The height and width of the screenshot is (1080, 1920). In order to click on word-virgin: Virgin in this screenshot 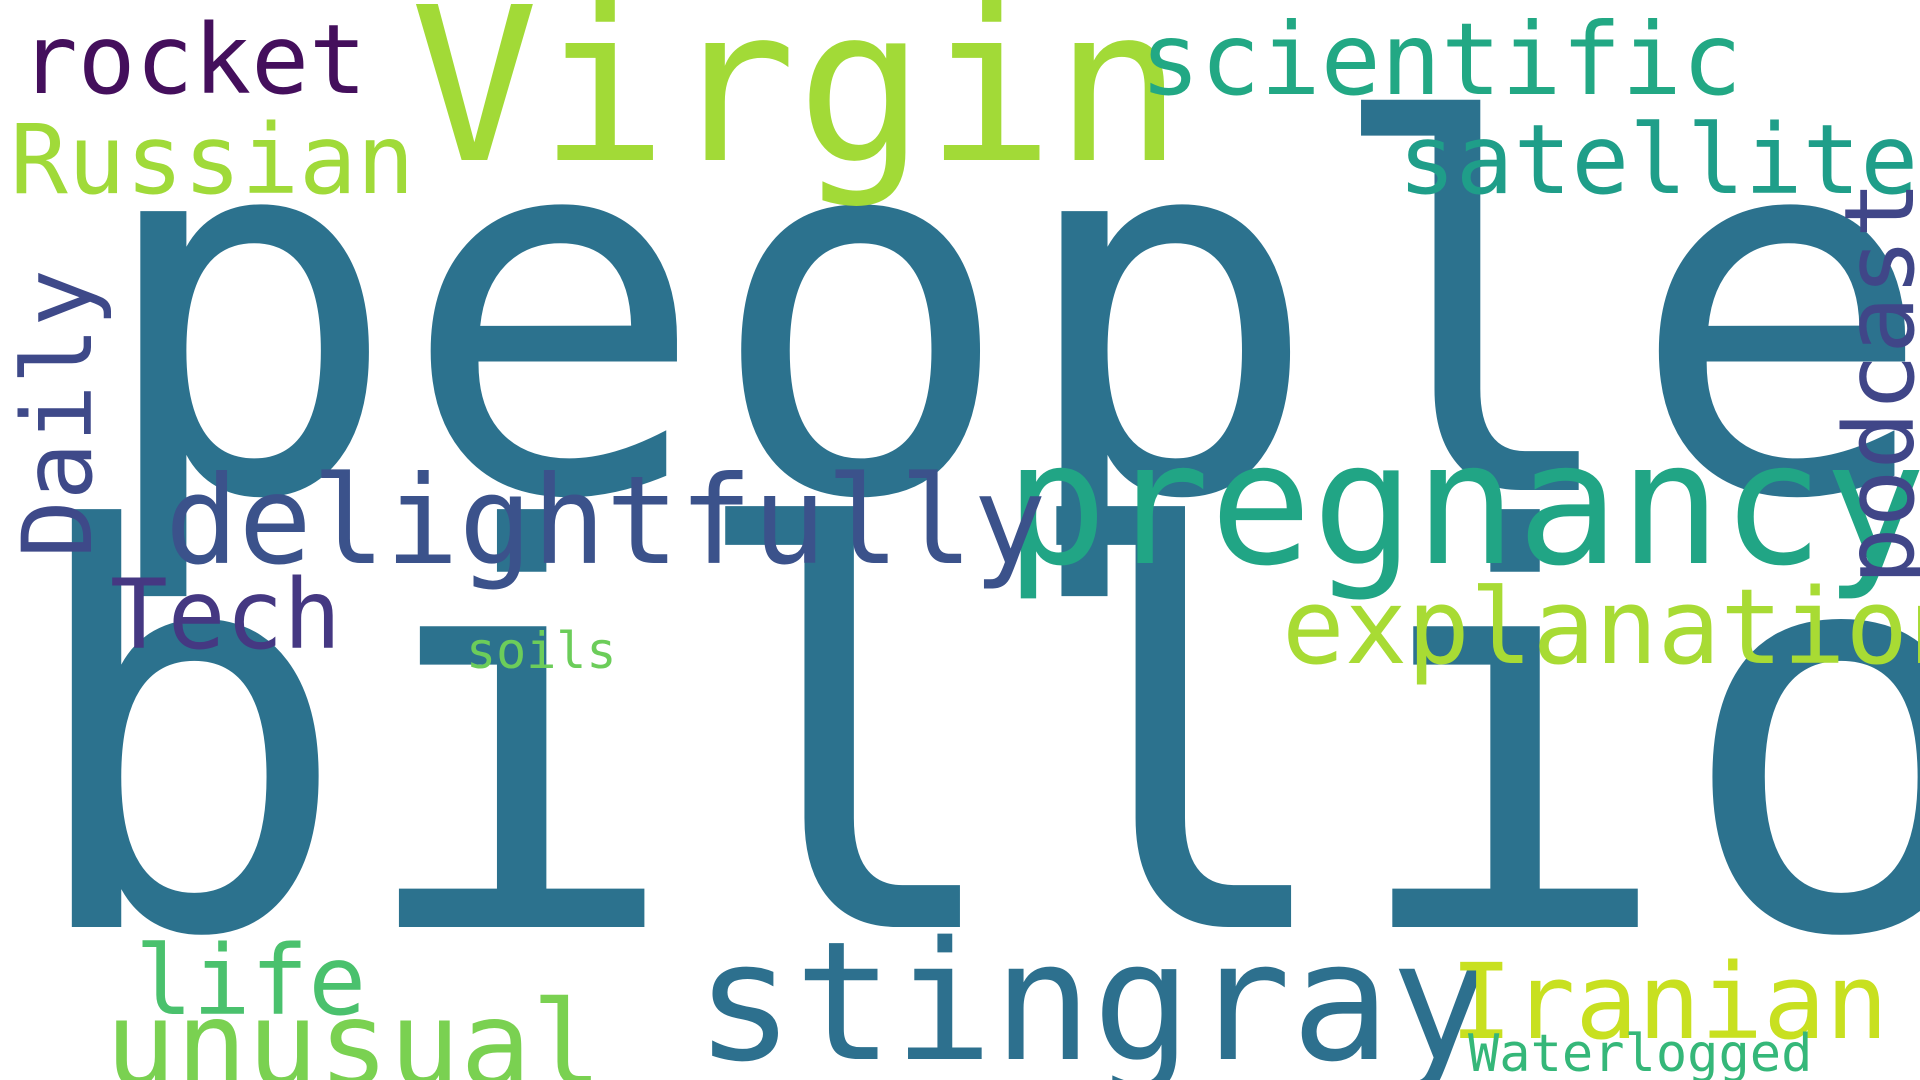, I will do `click(797, 105)`.